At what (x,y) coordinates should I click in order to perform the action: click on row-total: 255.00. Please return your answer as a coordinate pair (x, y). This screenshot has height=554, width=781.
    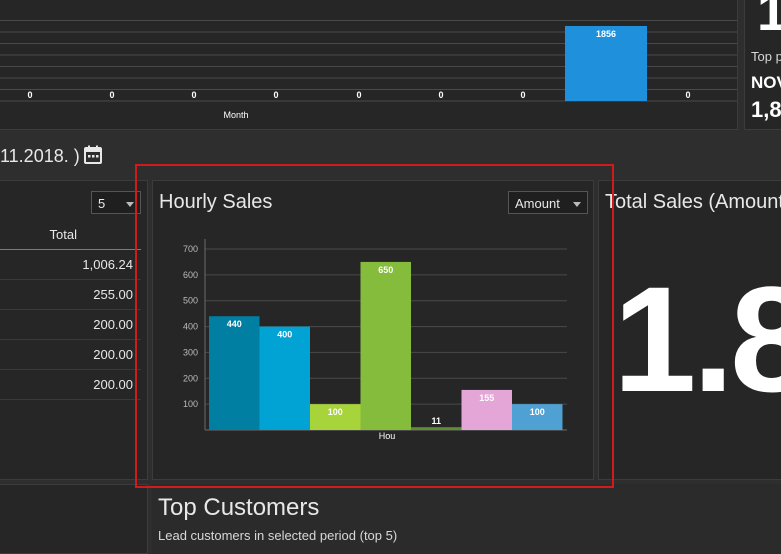
    Looking at the image, I should click on (113, 294).